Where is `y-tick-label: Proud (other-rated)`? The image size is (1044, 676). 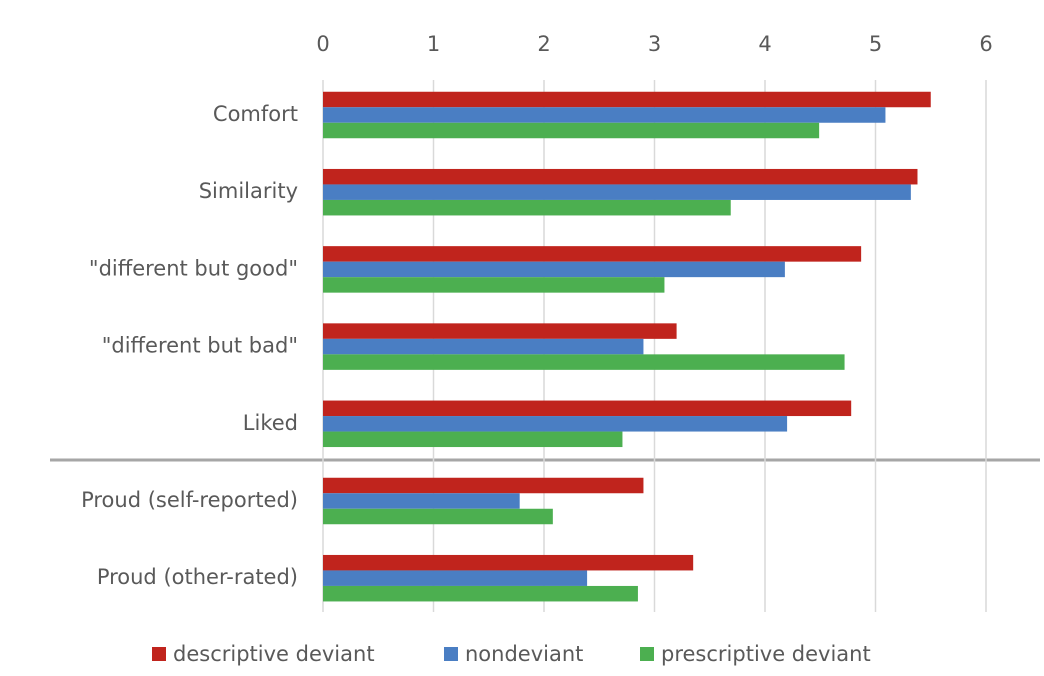 y-tick-label: Proud (other-rated) is located at coordinates (197, 577).